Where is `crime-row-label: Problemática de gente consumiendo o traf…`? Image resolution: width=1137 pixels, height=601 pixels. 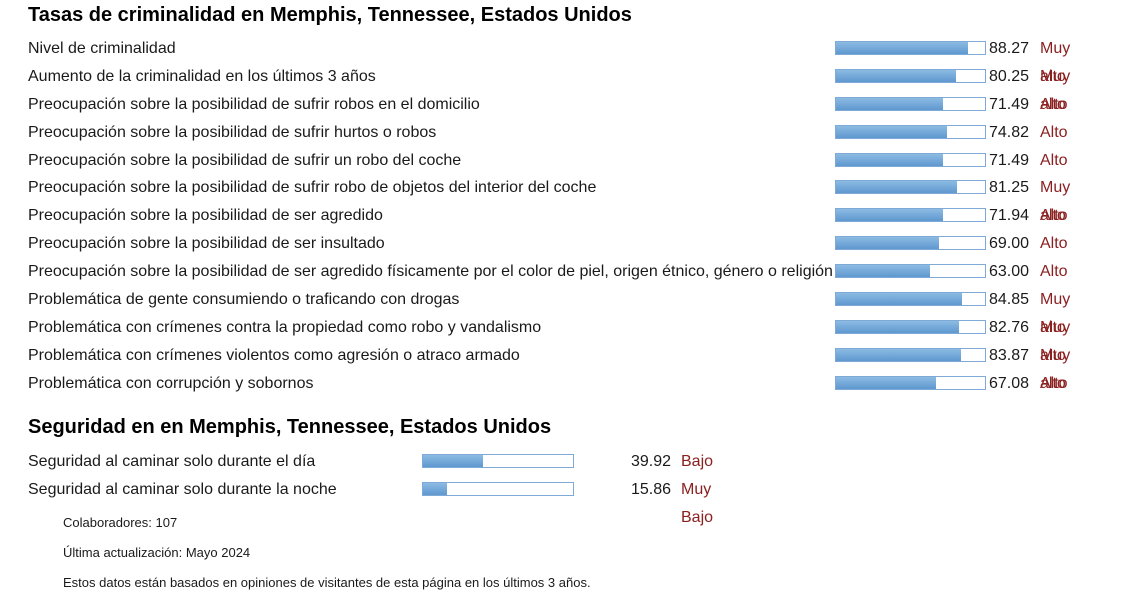
crime-row-label: Problemática de gente consumiendo o traf… is located at coordinates (244, 300).